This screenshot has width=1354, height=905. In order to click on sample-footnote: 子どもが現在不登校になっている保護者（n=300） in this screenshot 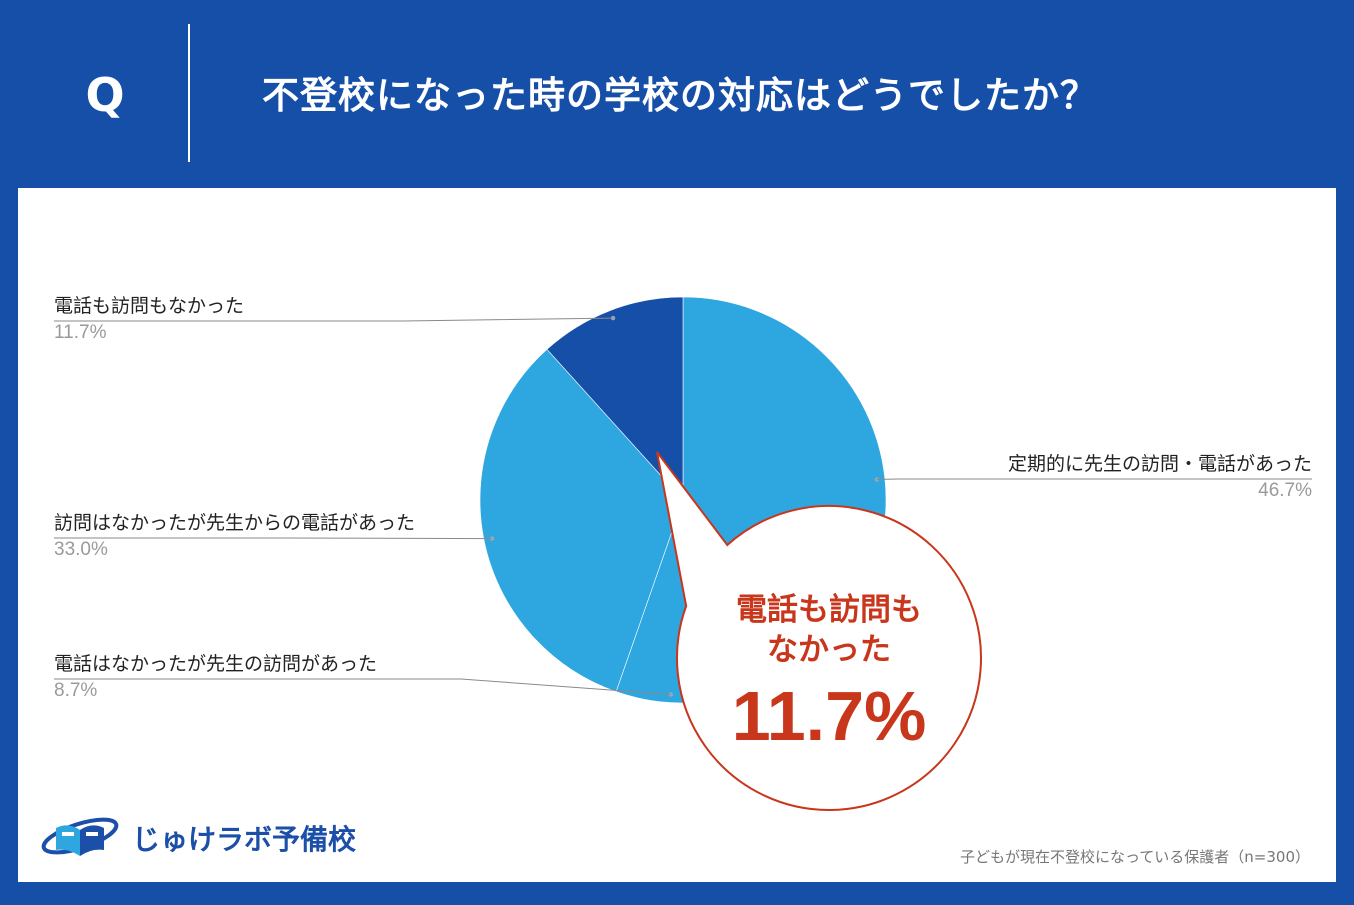, I will do `click(1135, 857)`.